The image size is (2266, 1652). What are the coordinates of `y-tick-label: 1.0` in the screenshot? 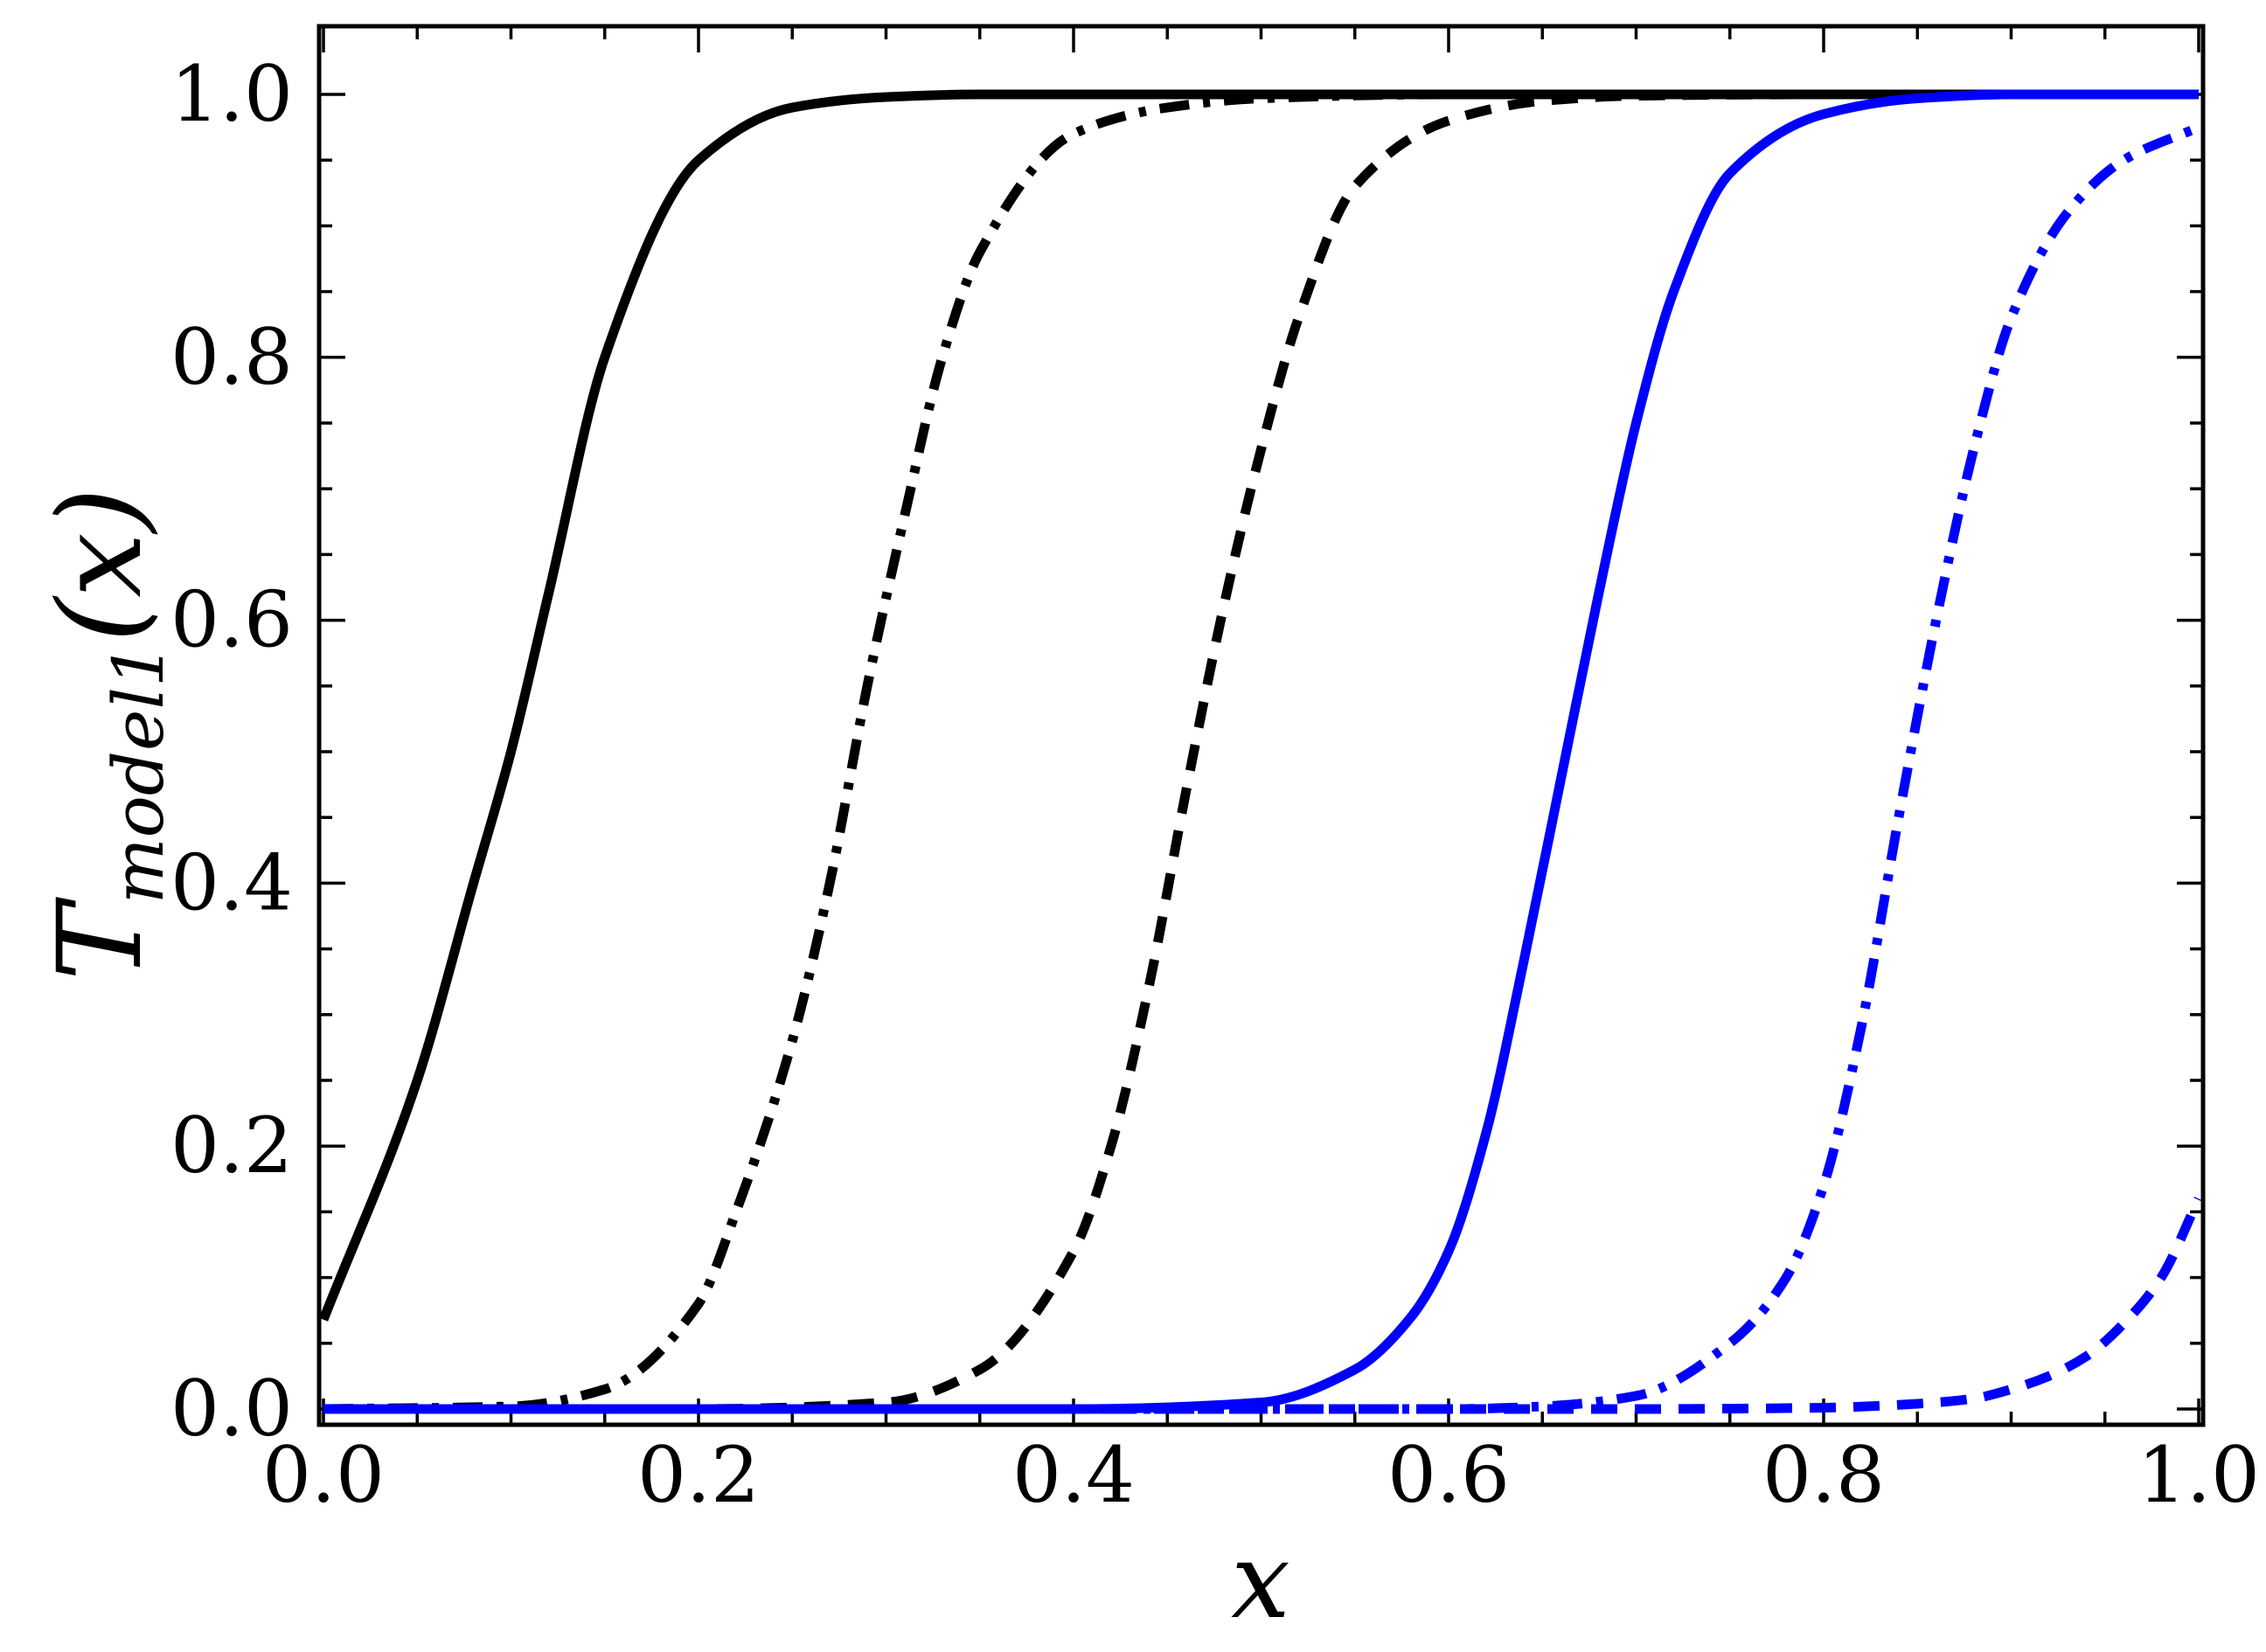 It's located at (231, 94).